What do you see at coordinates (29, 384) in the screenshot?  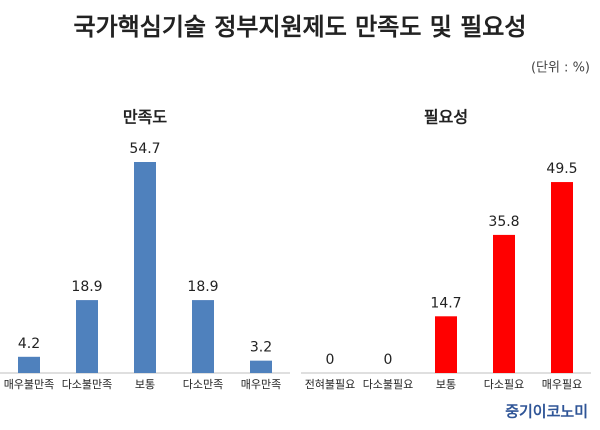 I see `x-tick-label: 매우불만족` at bounding box center [29, 384].